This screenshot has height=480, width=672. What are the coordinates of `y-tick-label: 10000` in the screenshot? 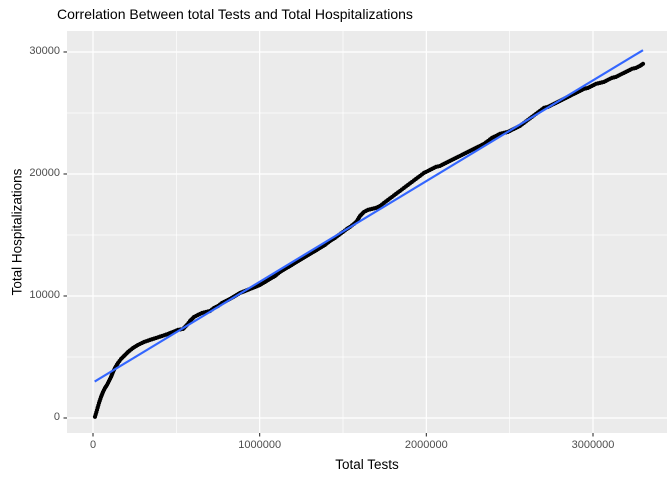 It's located at (44, 295).